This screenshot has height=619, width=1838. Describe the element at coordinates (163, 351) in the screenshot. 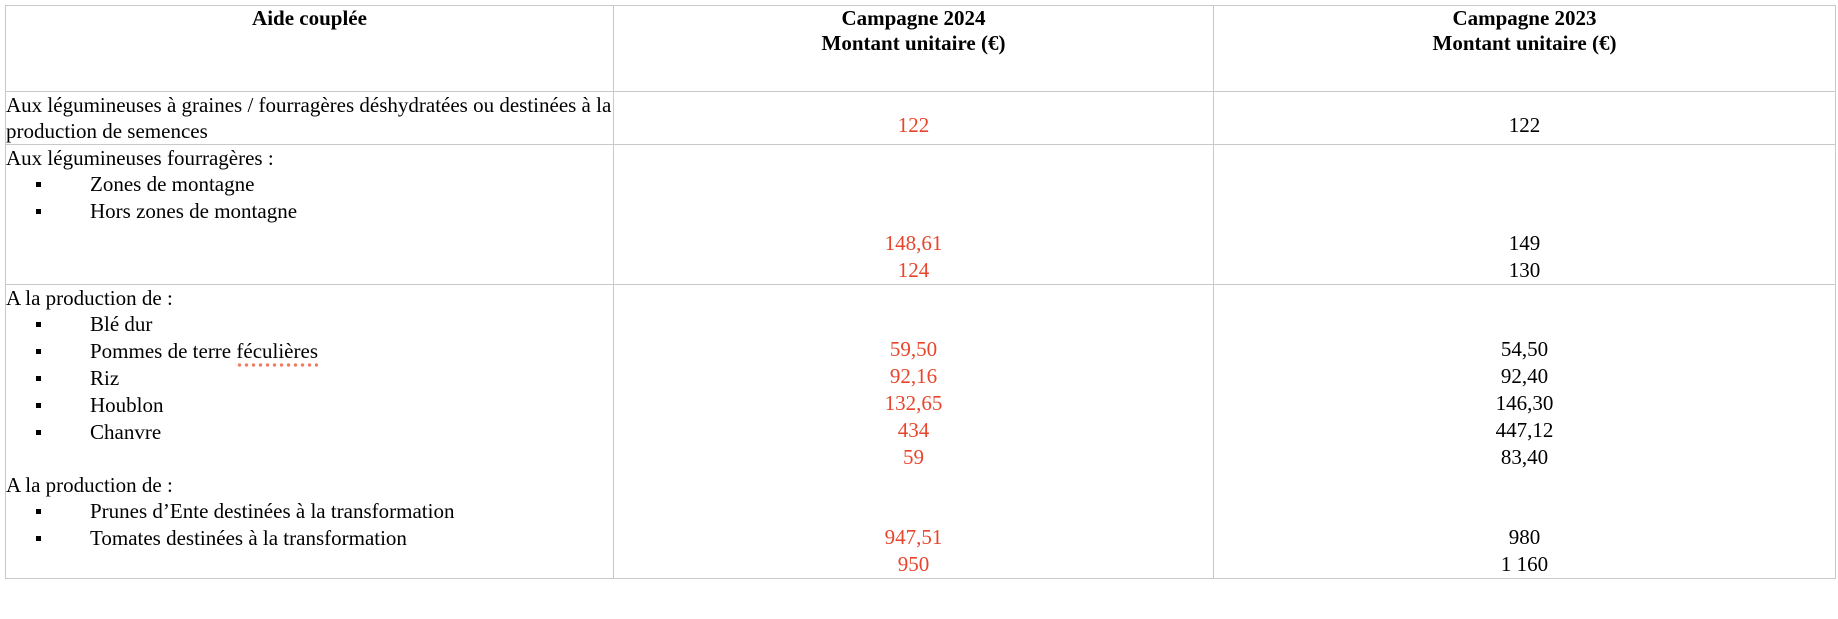

I see `list-item-label-prefix: Pommes de terre` at that location.